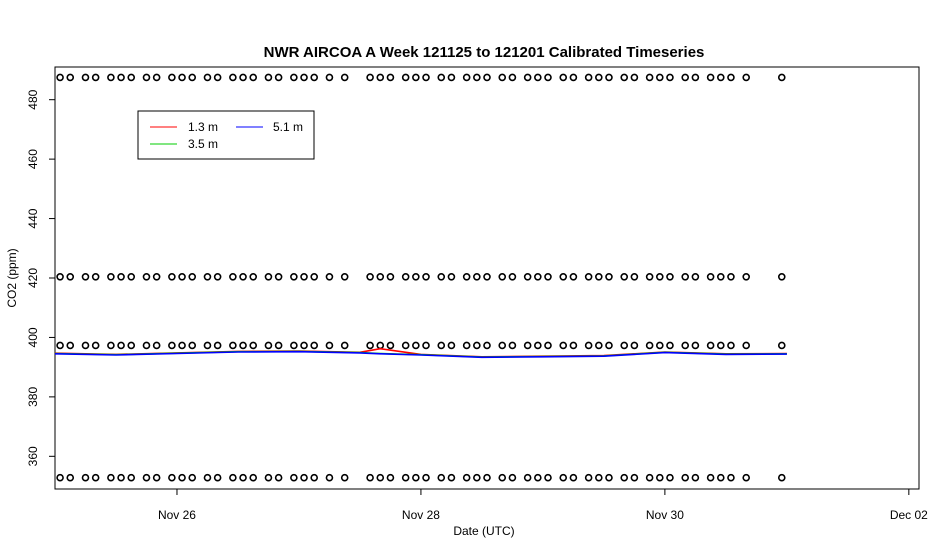  Describe the element at coordinates (344, 277) in the screenshot. I see `ref-point-420.4-23` at that location.